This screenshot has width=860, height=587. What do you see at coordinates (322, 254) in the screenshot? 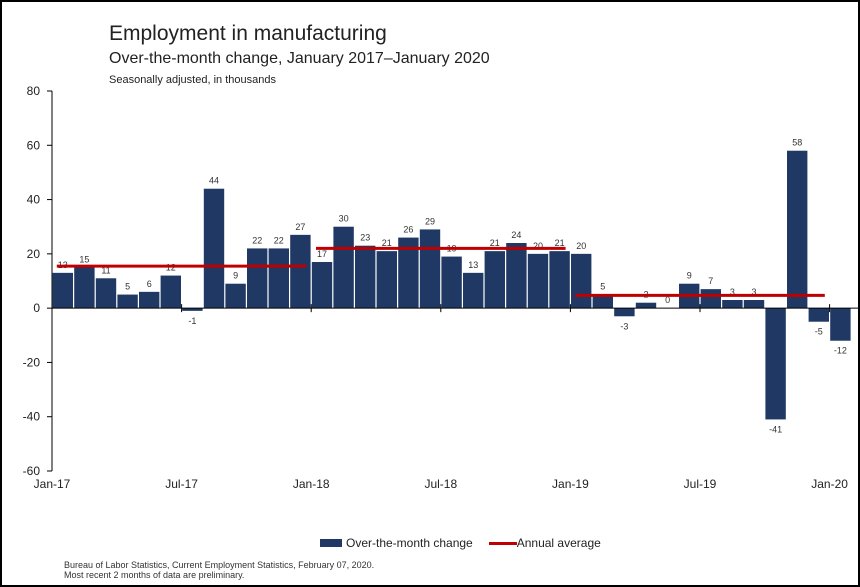
I see `bar-value-label: 17` at bounding box center [322, 254].